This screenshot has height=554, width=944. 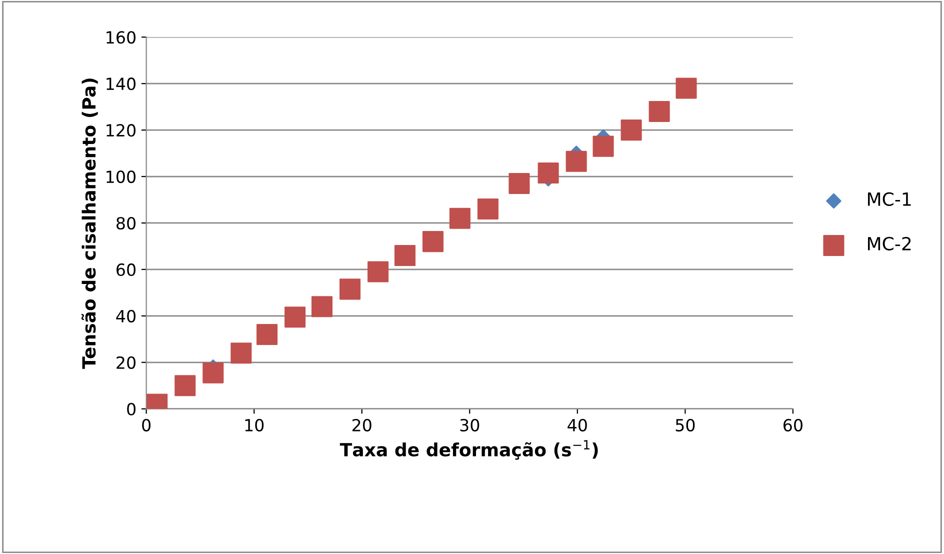 I want to click on y-tick-label: 80, so click(x=126, y=223).